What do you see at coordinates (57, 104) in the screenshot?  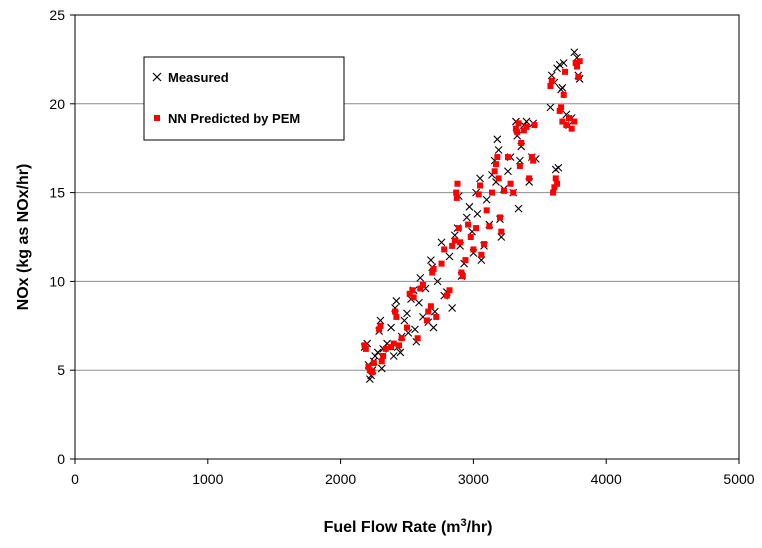 I see `y-tick-label: 20` at bounding box center [57, 104].